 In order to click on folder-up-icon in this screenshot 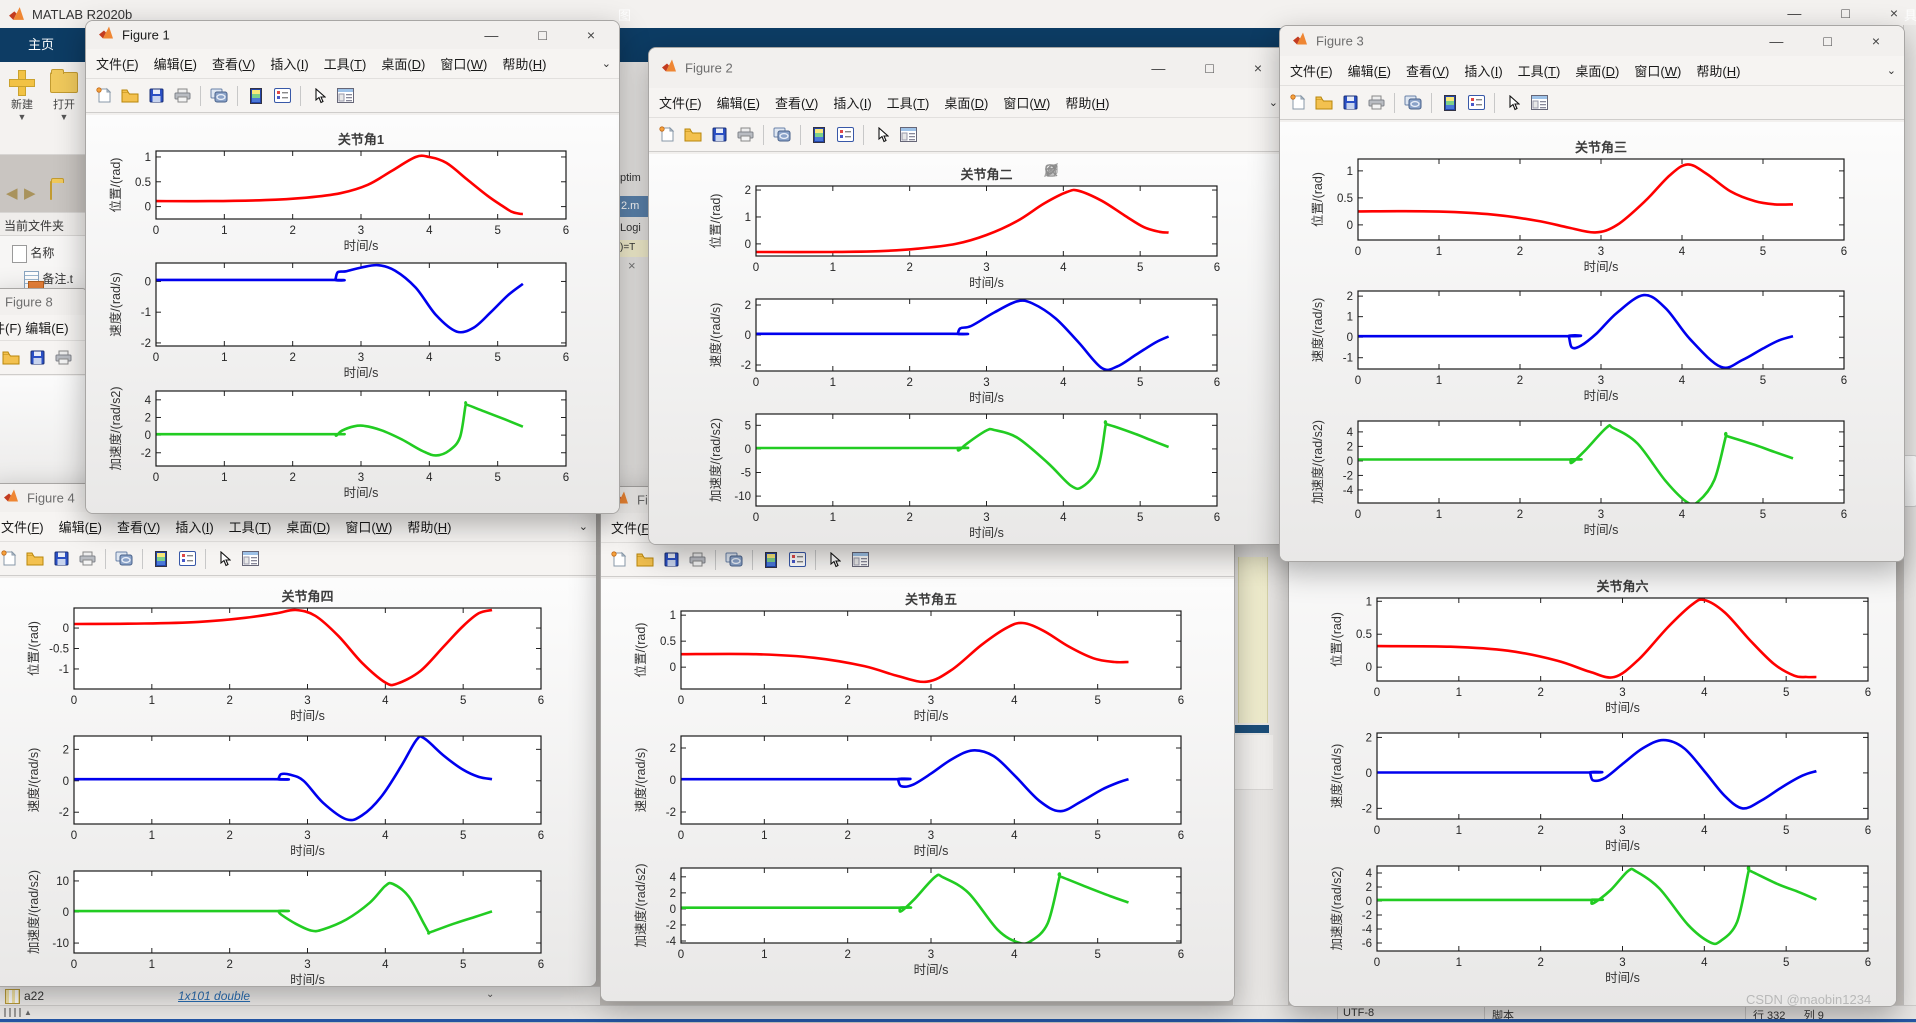, I will do `click(51, 190)`.